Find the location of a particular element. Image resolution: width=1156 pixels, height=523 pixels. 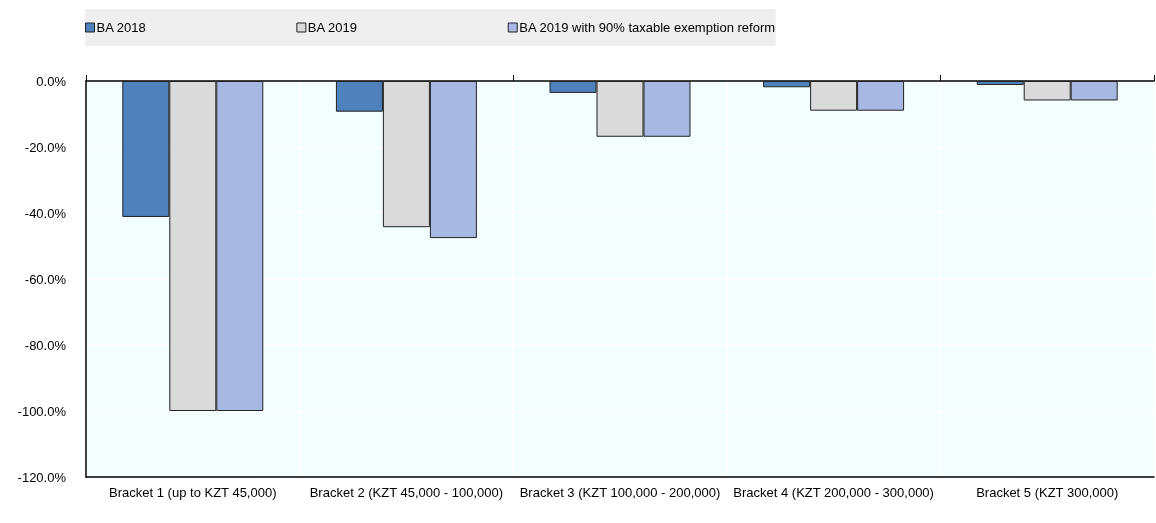

legend-label: BA 2019 with 90% taxable exemption reform is located at coordinates (647, 27).